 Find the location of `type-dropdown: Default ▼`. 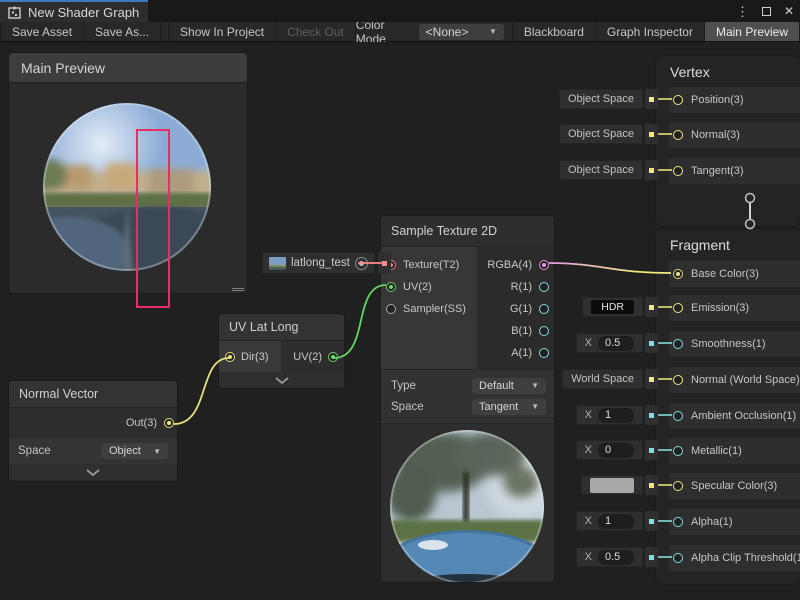

type-dropdown: Default ▼ is located at coordinates (509, 385).